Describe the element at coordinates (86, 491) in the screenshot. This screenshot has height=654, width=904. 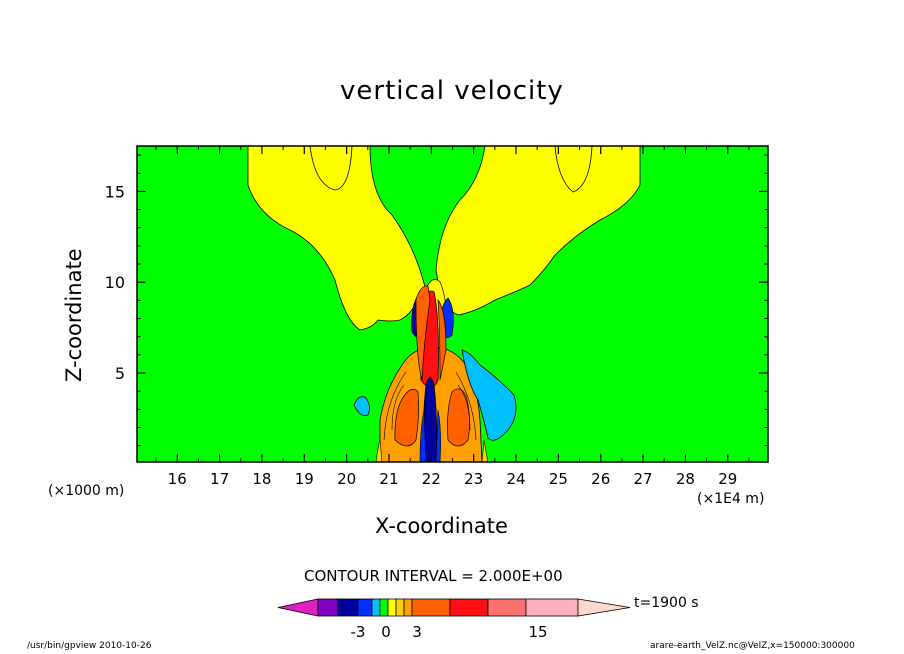
I see `x-unit-label: (×1000 m)` at that location.